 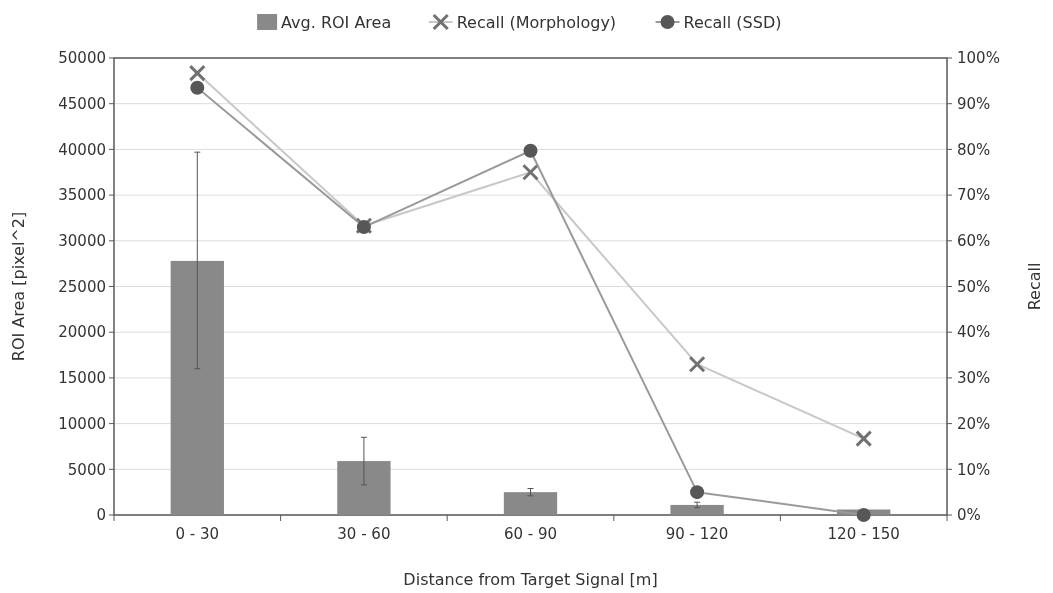 What do you see at coordinates (336, 22) in the screenshot?
I see `legend-label: Avg. ROI Area` at bounding box center [336, 22].